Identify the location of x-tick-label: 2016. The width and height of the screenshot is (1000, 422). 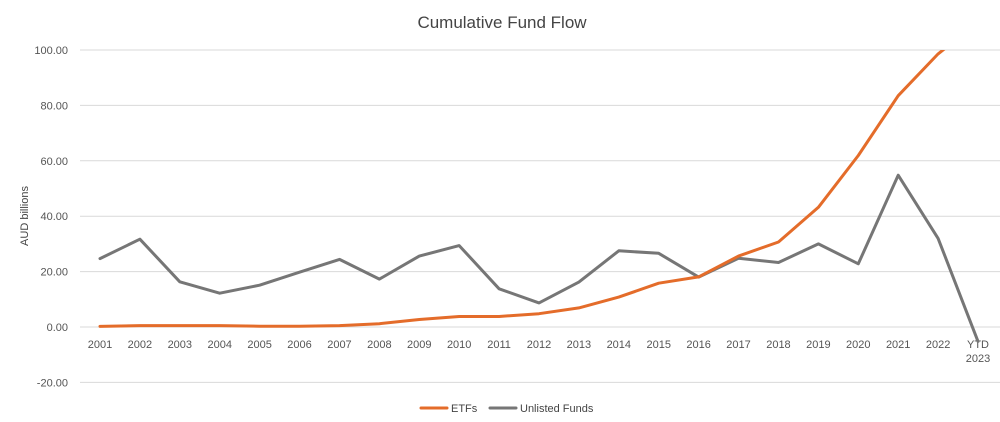
(698, 345).